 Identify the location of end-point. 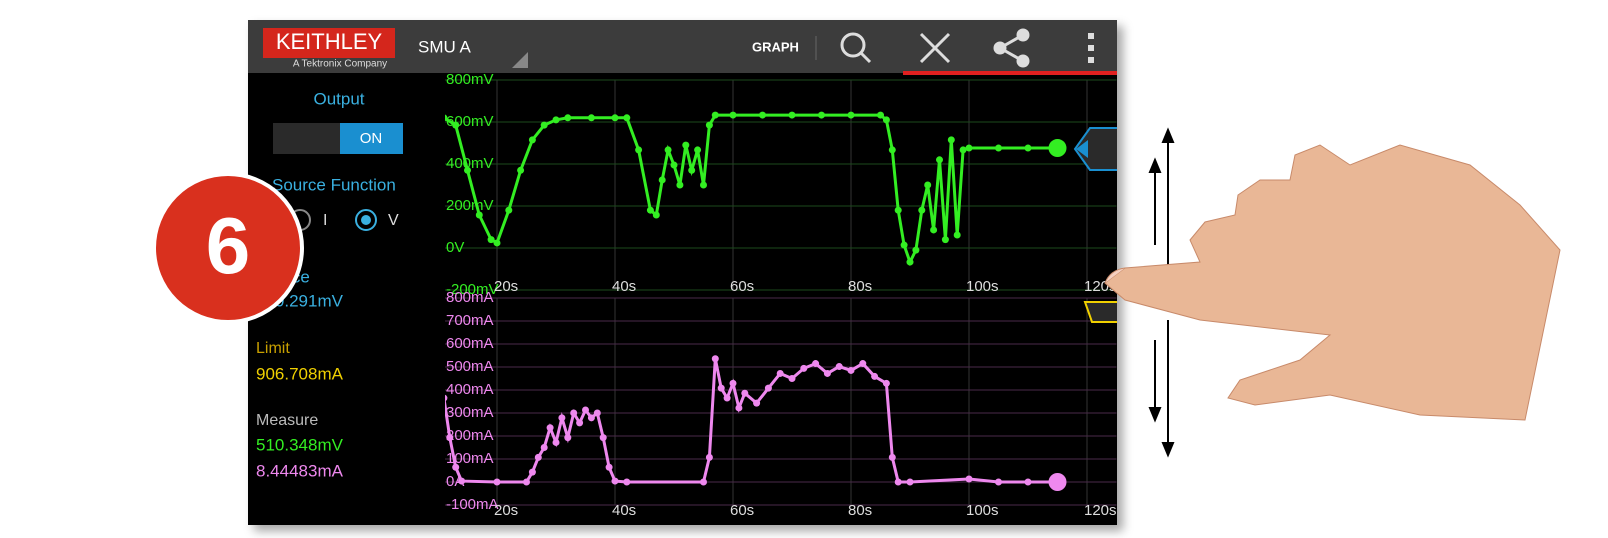
(1057, 482).